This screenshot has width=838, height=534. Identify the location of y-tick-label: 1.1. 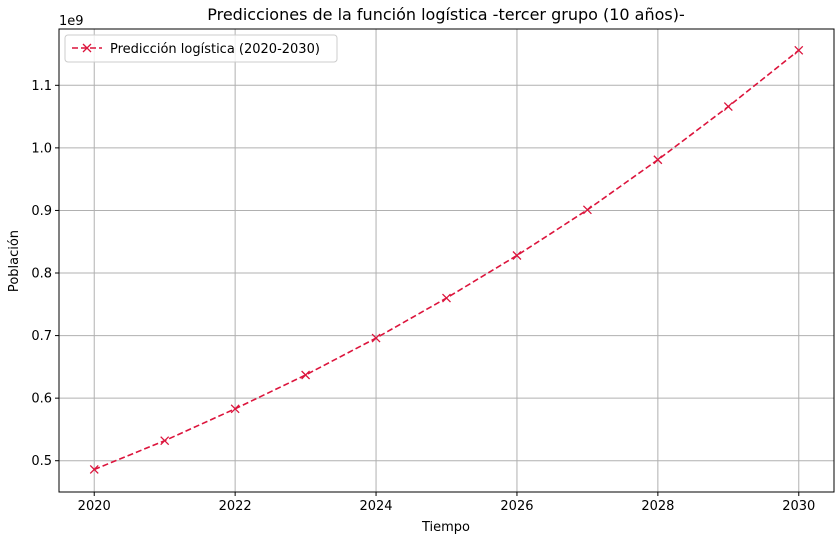
(41, 86).